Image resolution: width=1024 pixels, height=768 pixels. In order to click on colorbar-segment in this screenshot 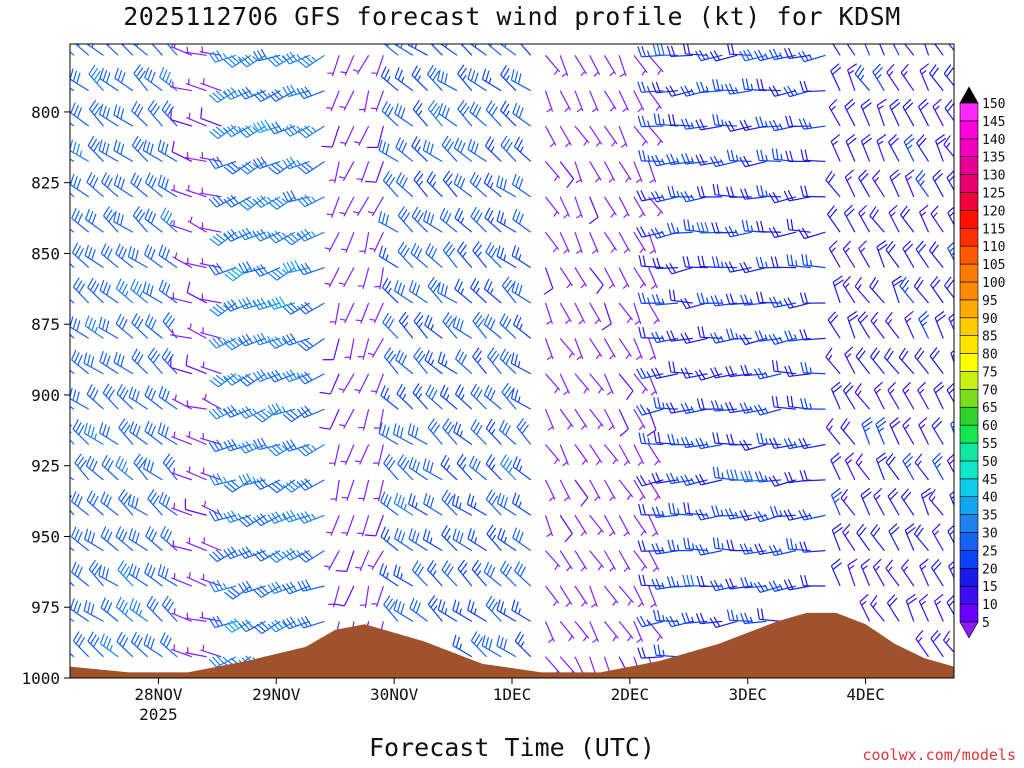, I will do `click(969, 309)`.